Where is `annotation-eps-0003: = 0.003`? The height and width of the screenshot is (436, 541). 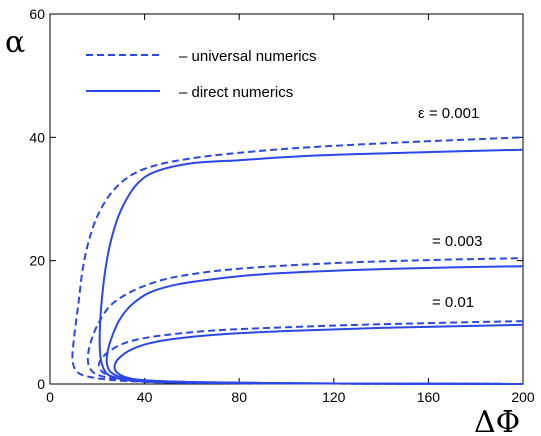 annotation-eps-0003: = 0.003 is located at coordinates (457, 241).